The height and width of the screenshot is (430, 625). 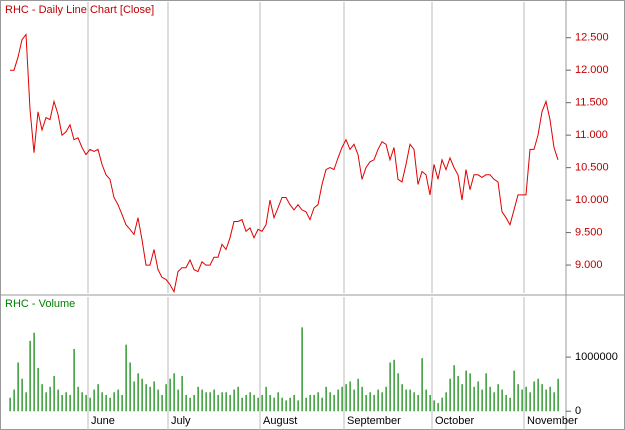 What do you see at coordinates (592, 168) in the screenshot?
I see `y-tick-label: 10.500` at bounding box center [592, 168].